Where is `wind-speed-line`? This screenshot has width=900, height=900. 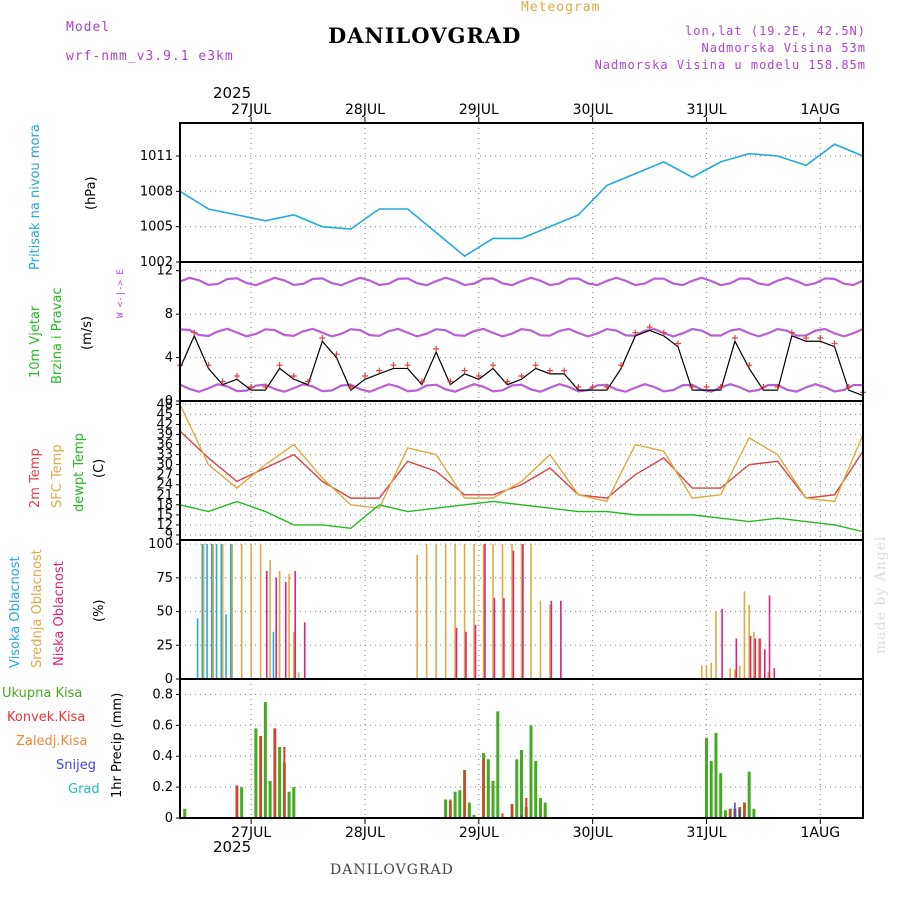 wind-speed-line is located at coordinates (521, 363).